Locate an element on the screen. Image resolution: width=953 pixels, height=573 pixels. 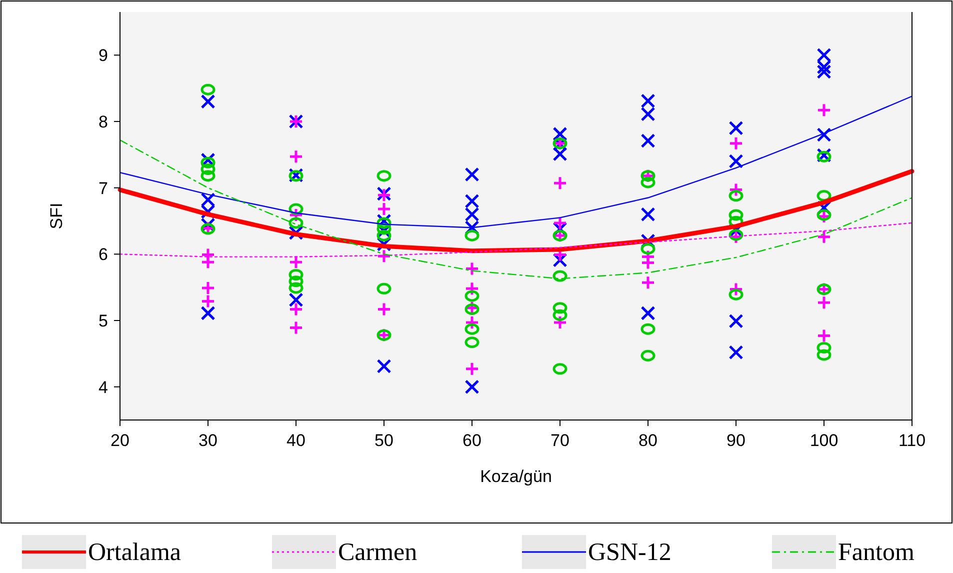
x-tick-label: 100 is located at coordinates (824, 440).